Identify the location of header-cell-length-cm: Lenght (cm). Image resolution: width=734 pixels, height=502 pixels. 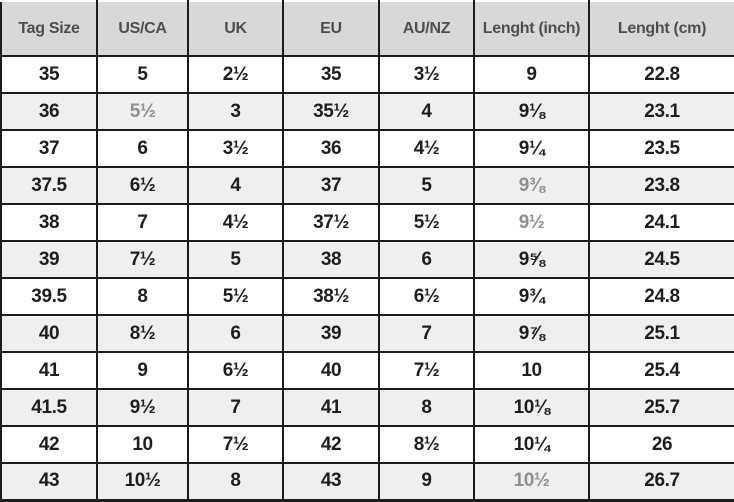
(661, 28).